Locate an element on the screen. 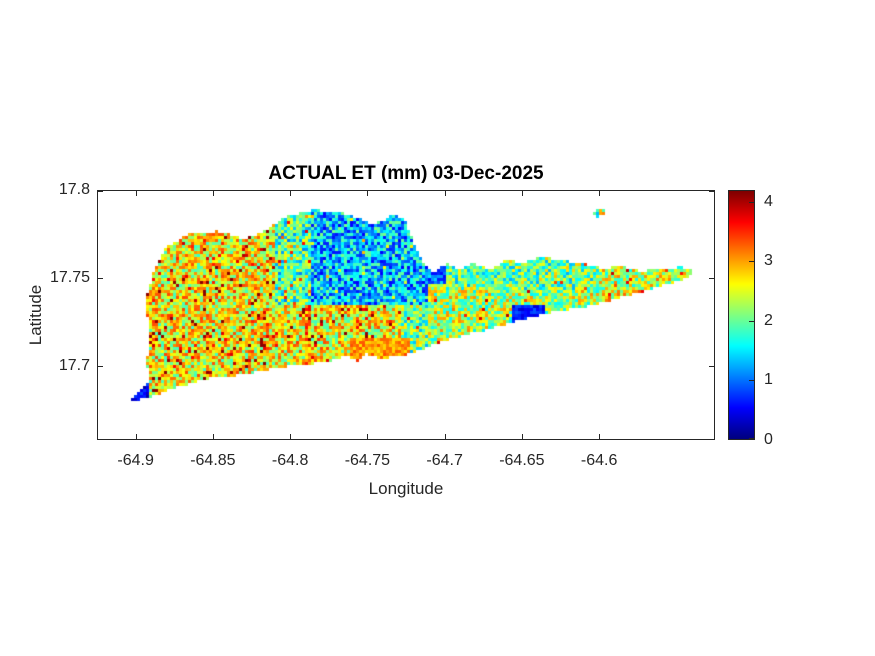  colorbar-tick-label: 2 is located at coordinates (768, 320).